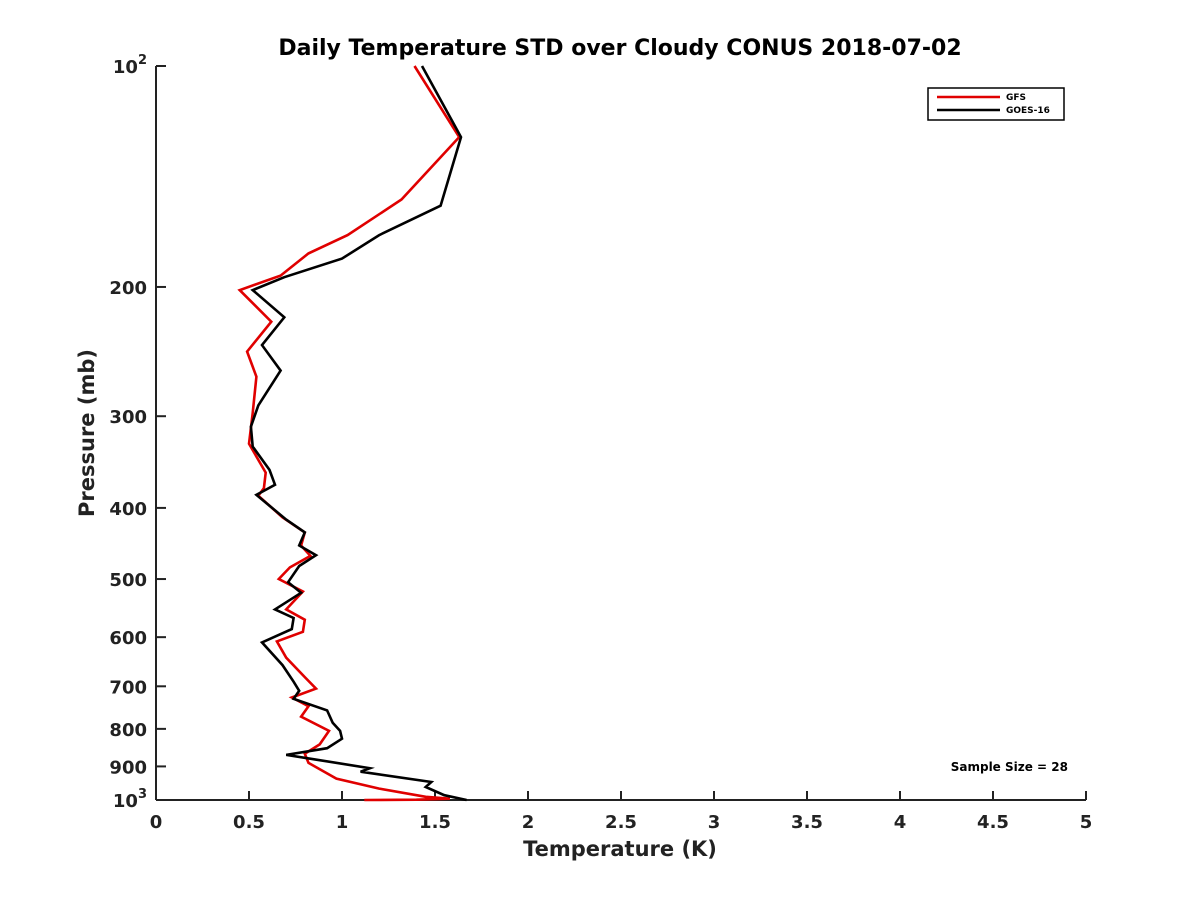 This screenshot has height=900, width=1200. What do you see at coordinates (128, 638) in the screenshot?
I see `y-tick-label: 600` at bounding box center [128, 638].